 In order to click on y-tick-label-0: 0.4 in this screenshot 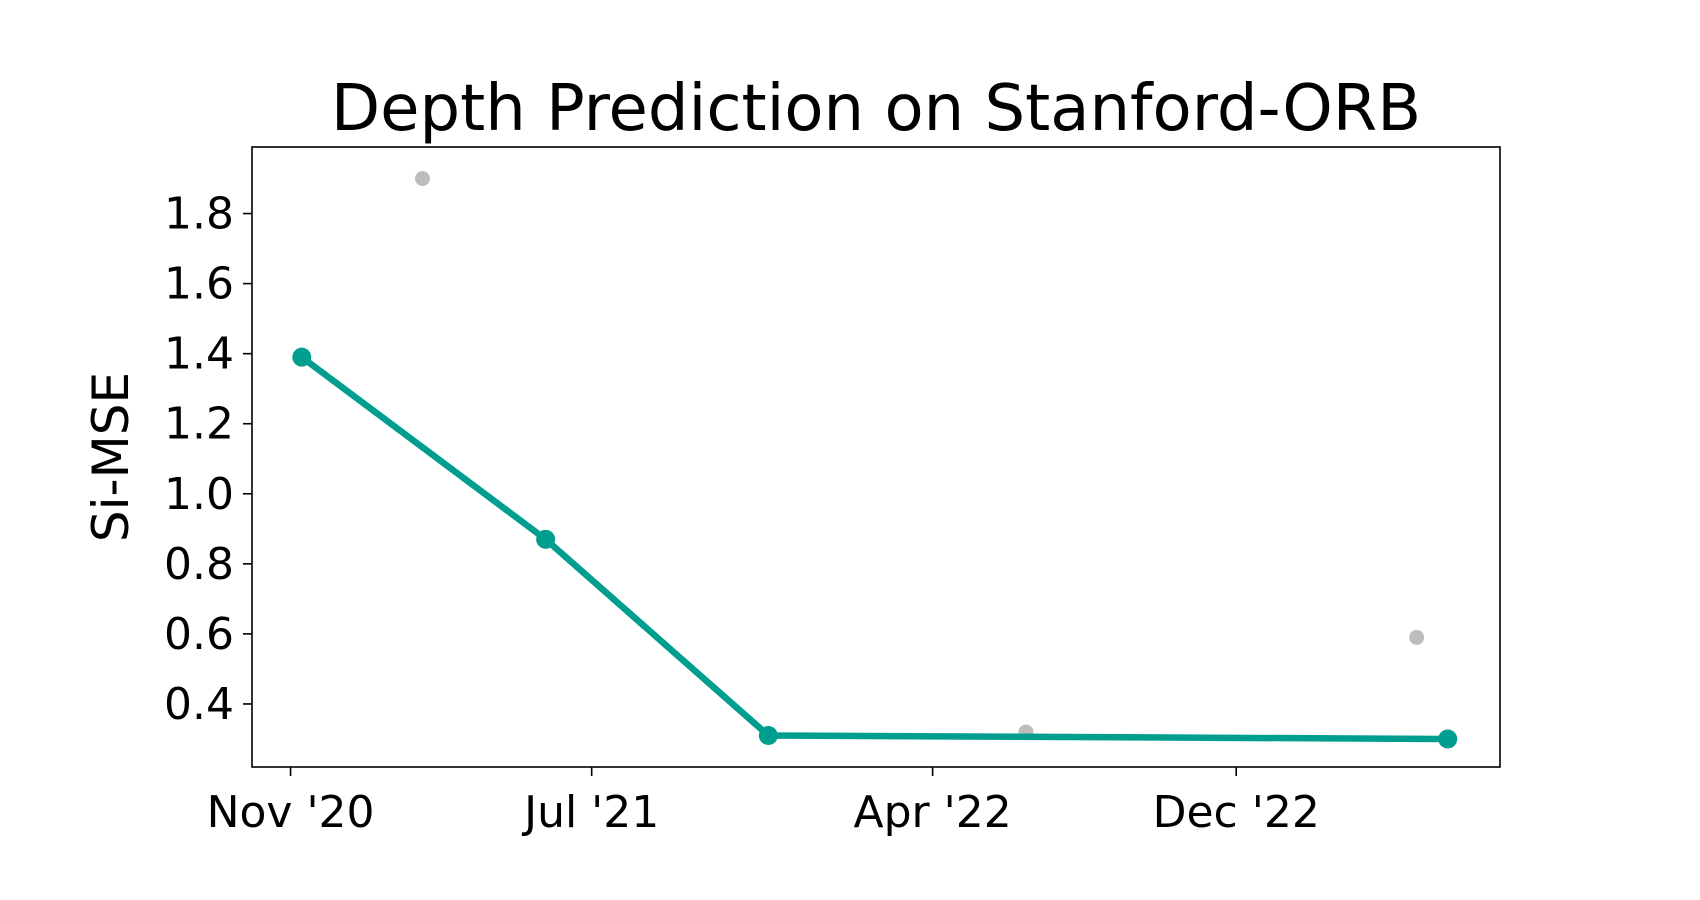, I will do `click(199, 704)`.